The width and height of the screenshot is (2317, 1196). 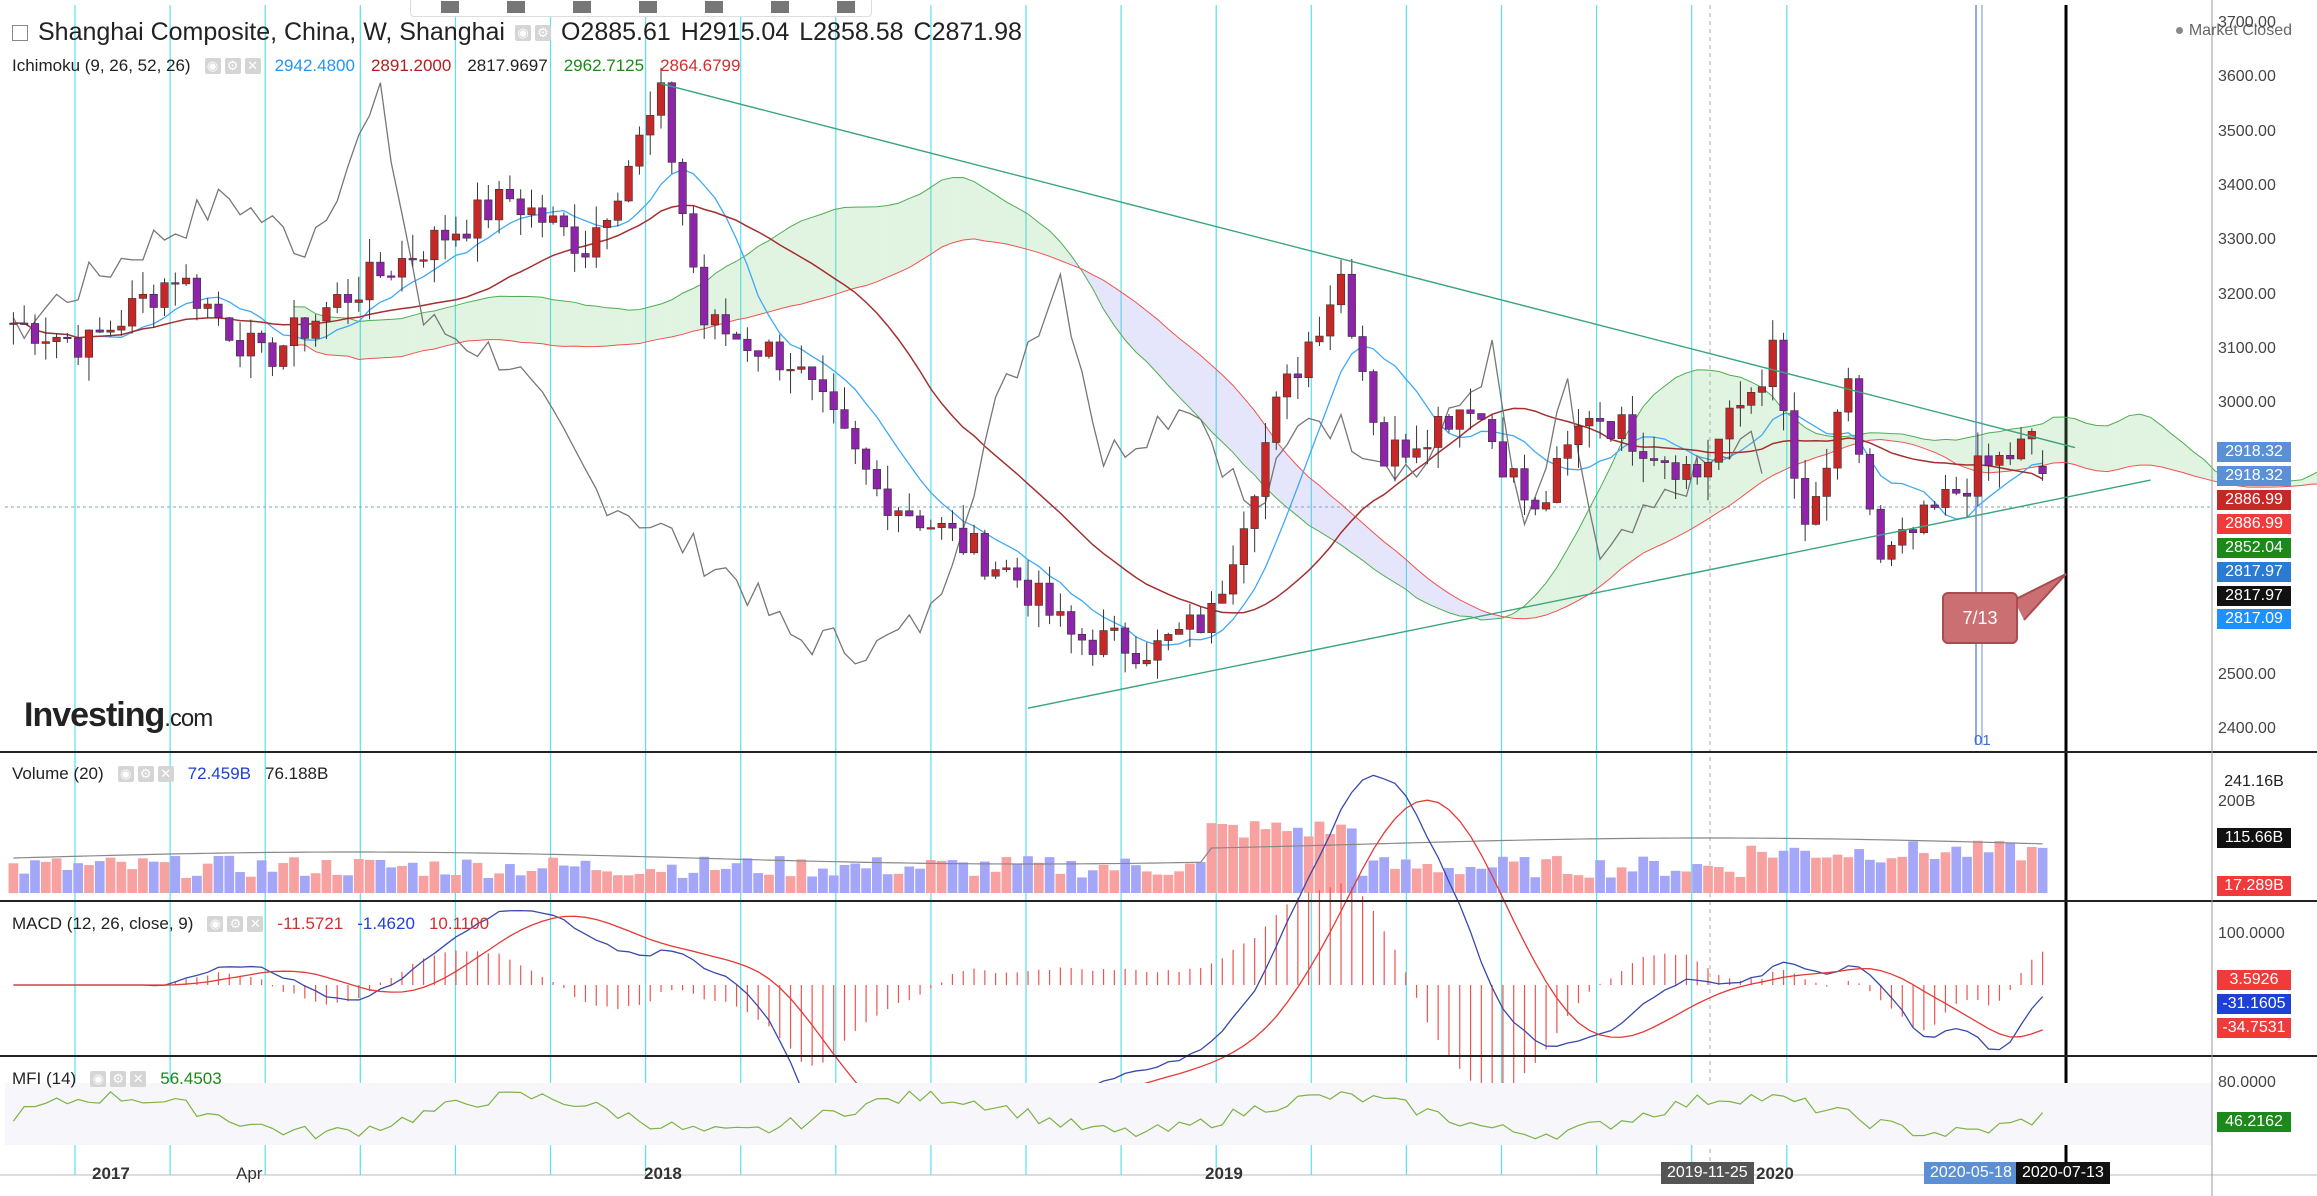 I want to click on drawing-toolbar, so click(x=641, y=8).